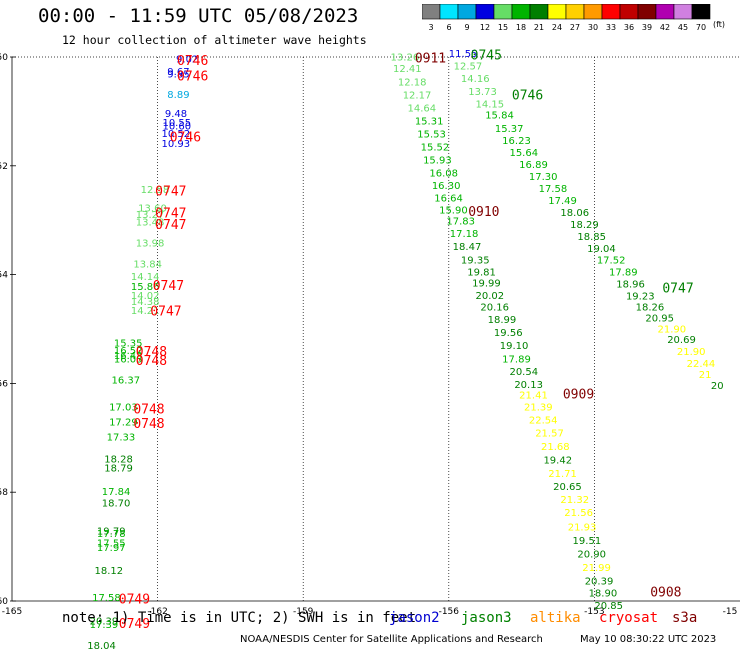  What do you see at coordinates (157, 612) in the screenshot?
I see `x-tick-label: -162` at bounding box center [157, 612].